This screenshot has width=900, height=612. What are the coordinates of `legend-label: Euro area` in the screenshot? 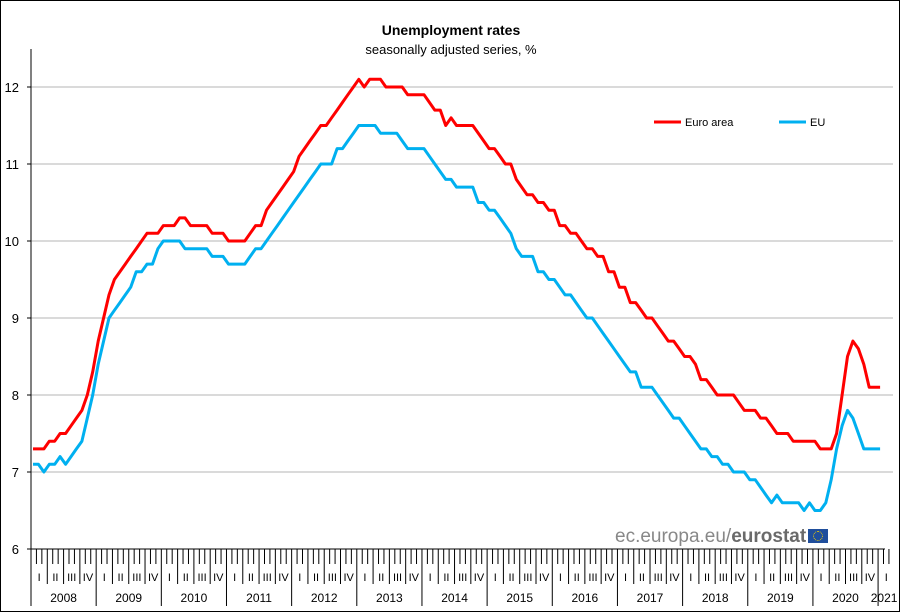 It's located at (709, 123).